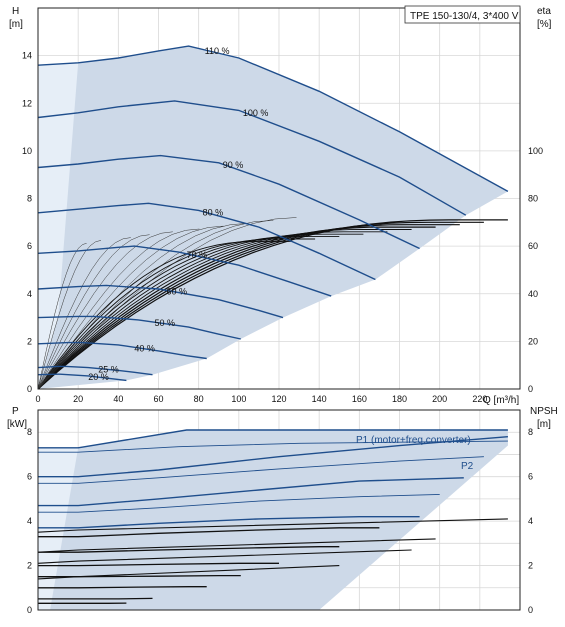 The image size is (565, 627). Describe the element at coordinates (533, 294) in the screenshot. I see `eta-tick-label: 40` at that location.